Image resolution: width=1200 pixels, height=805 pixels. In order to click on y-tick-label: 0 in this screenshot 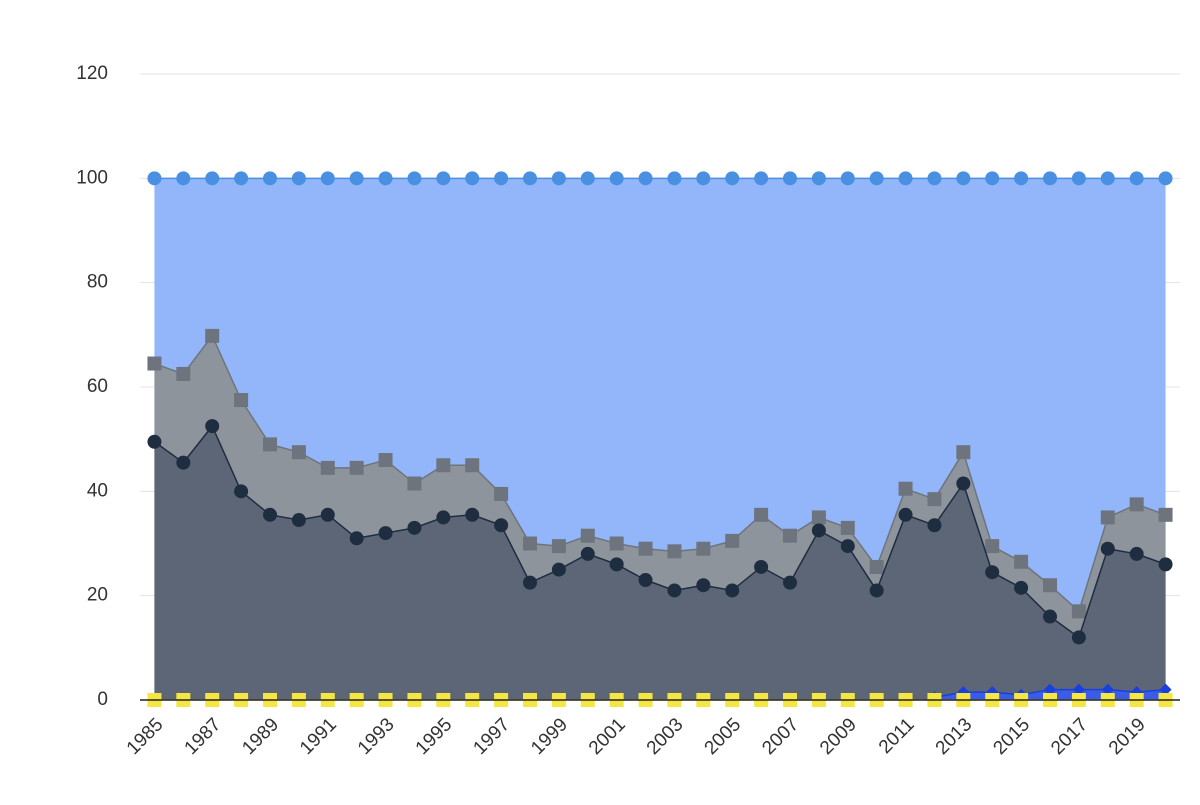, I will do `click(102, 699)`.